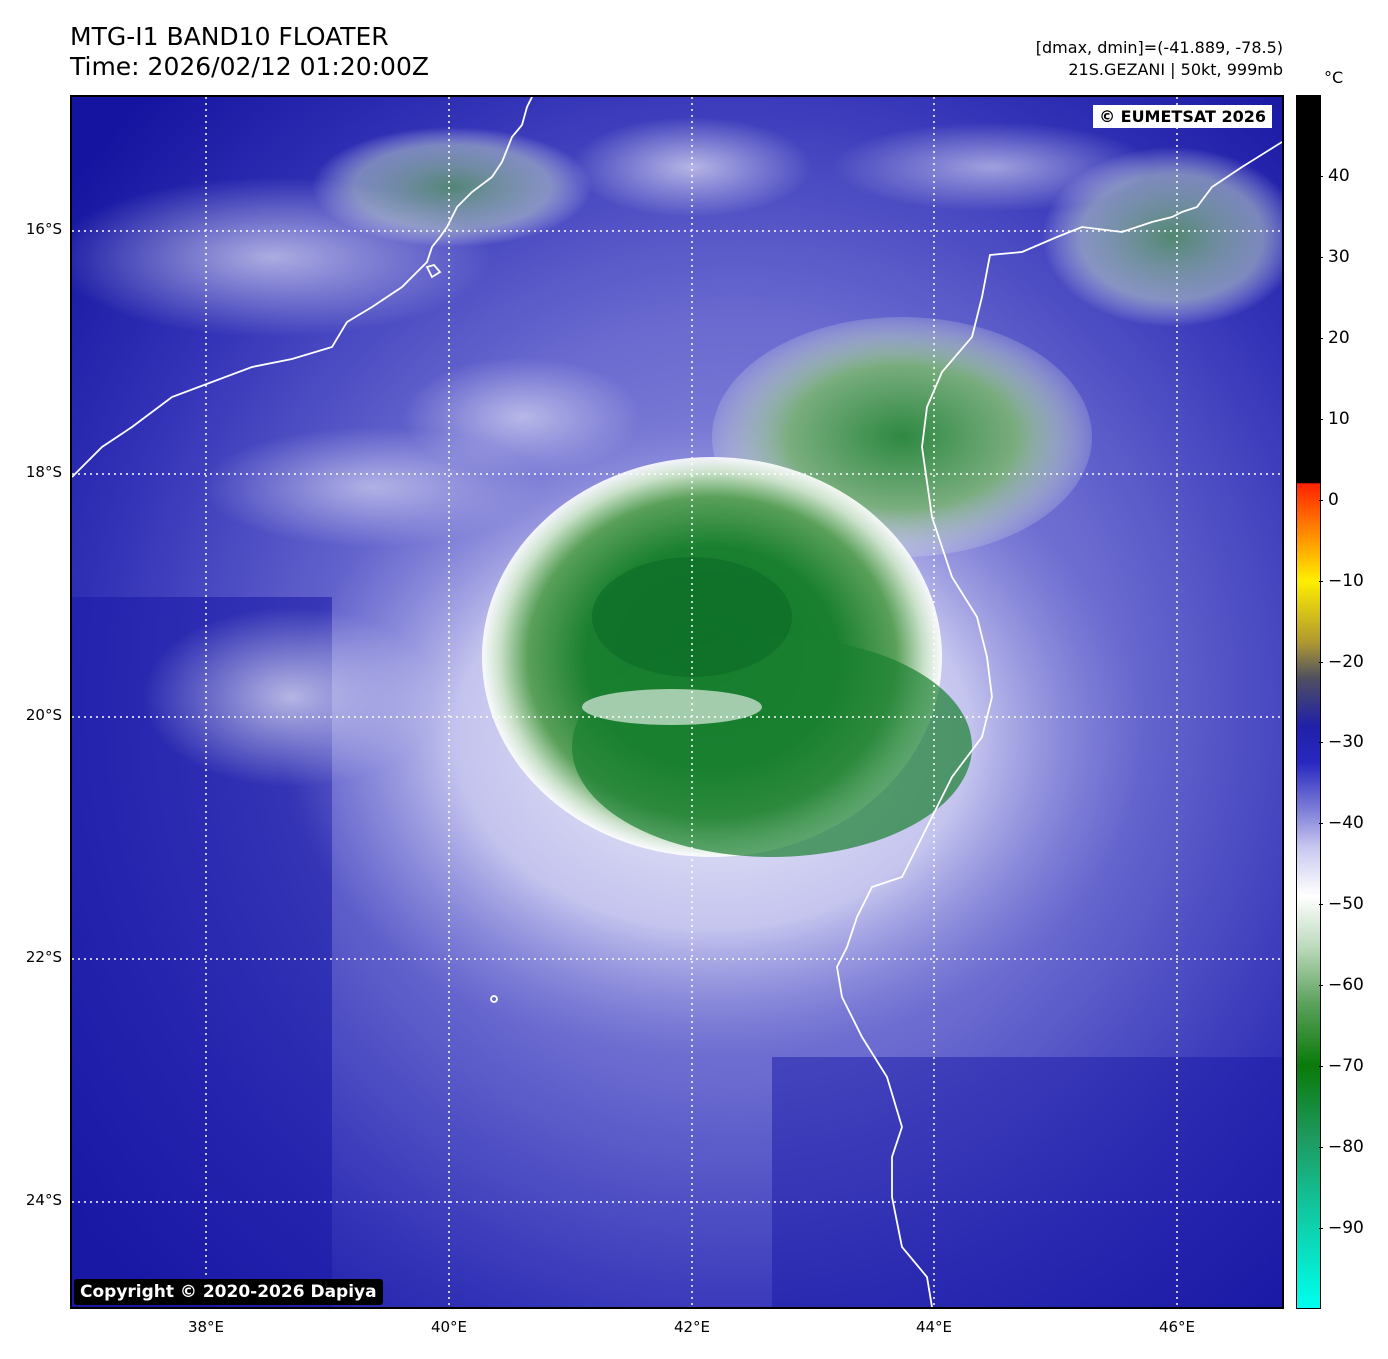 The image size is (1388, 1359). I want to click on lat-label-16s: 16°S, so click(43, 229).